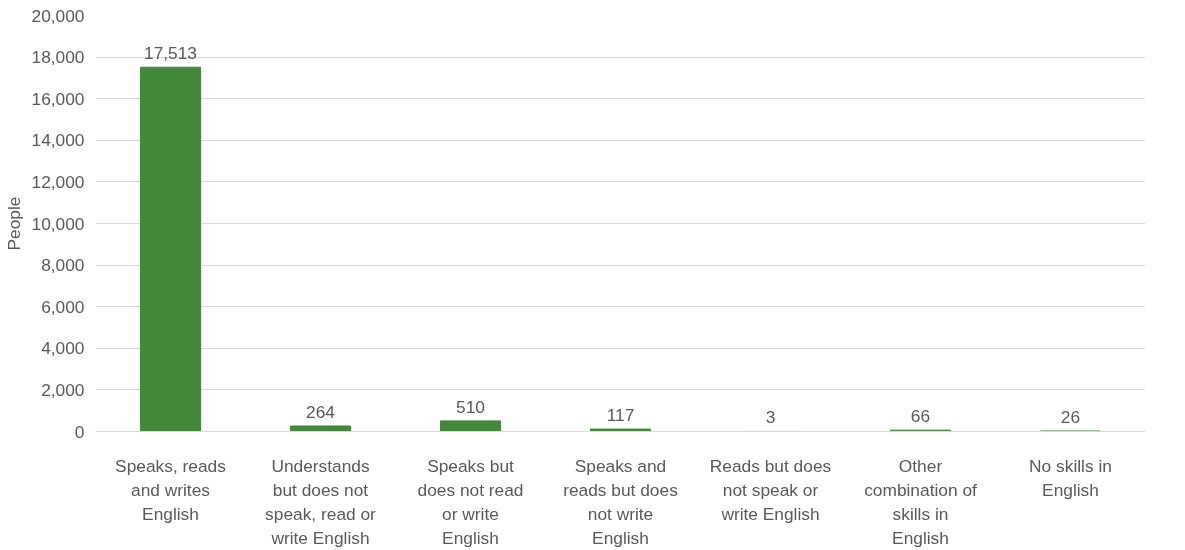  Describe the element at coordinates (63, 306) in the screenshot. I see `y-tick-label: 6,000` at that location.